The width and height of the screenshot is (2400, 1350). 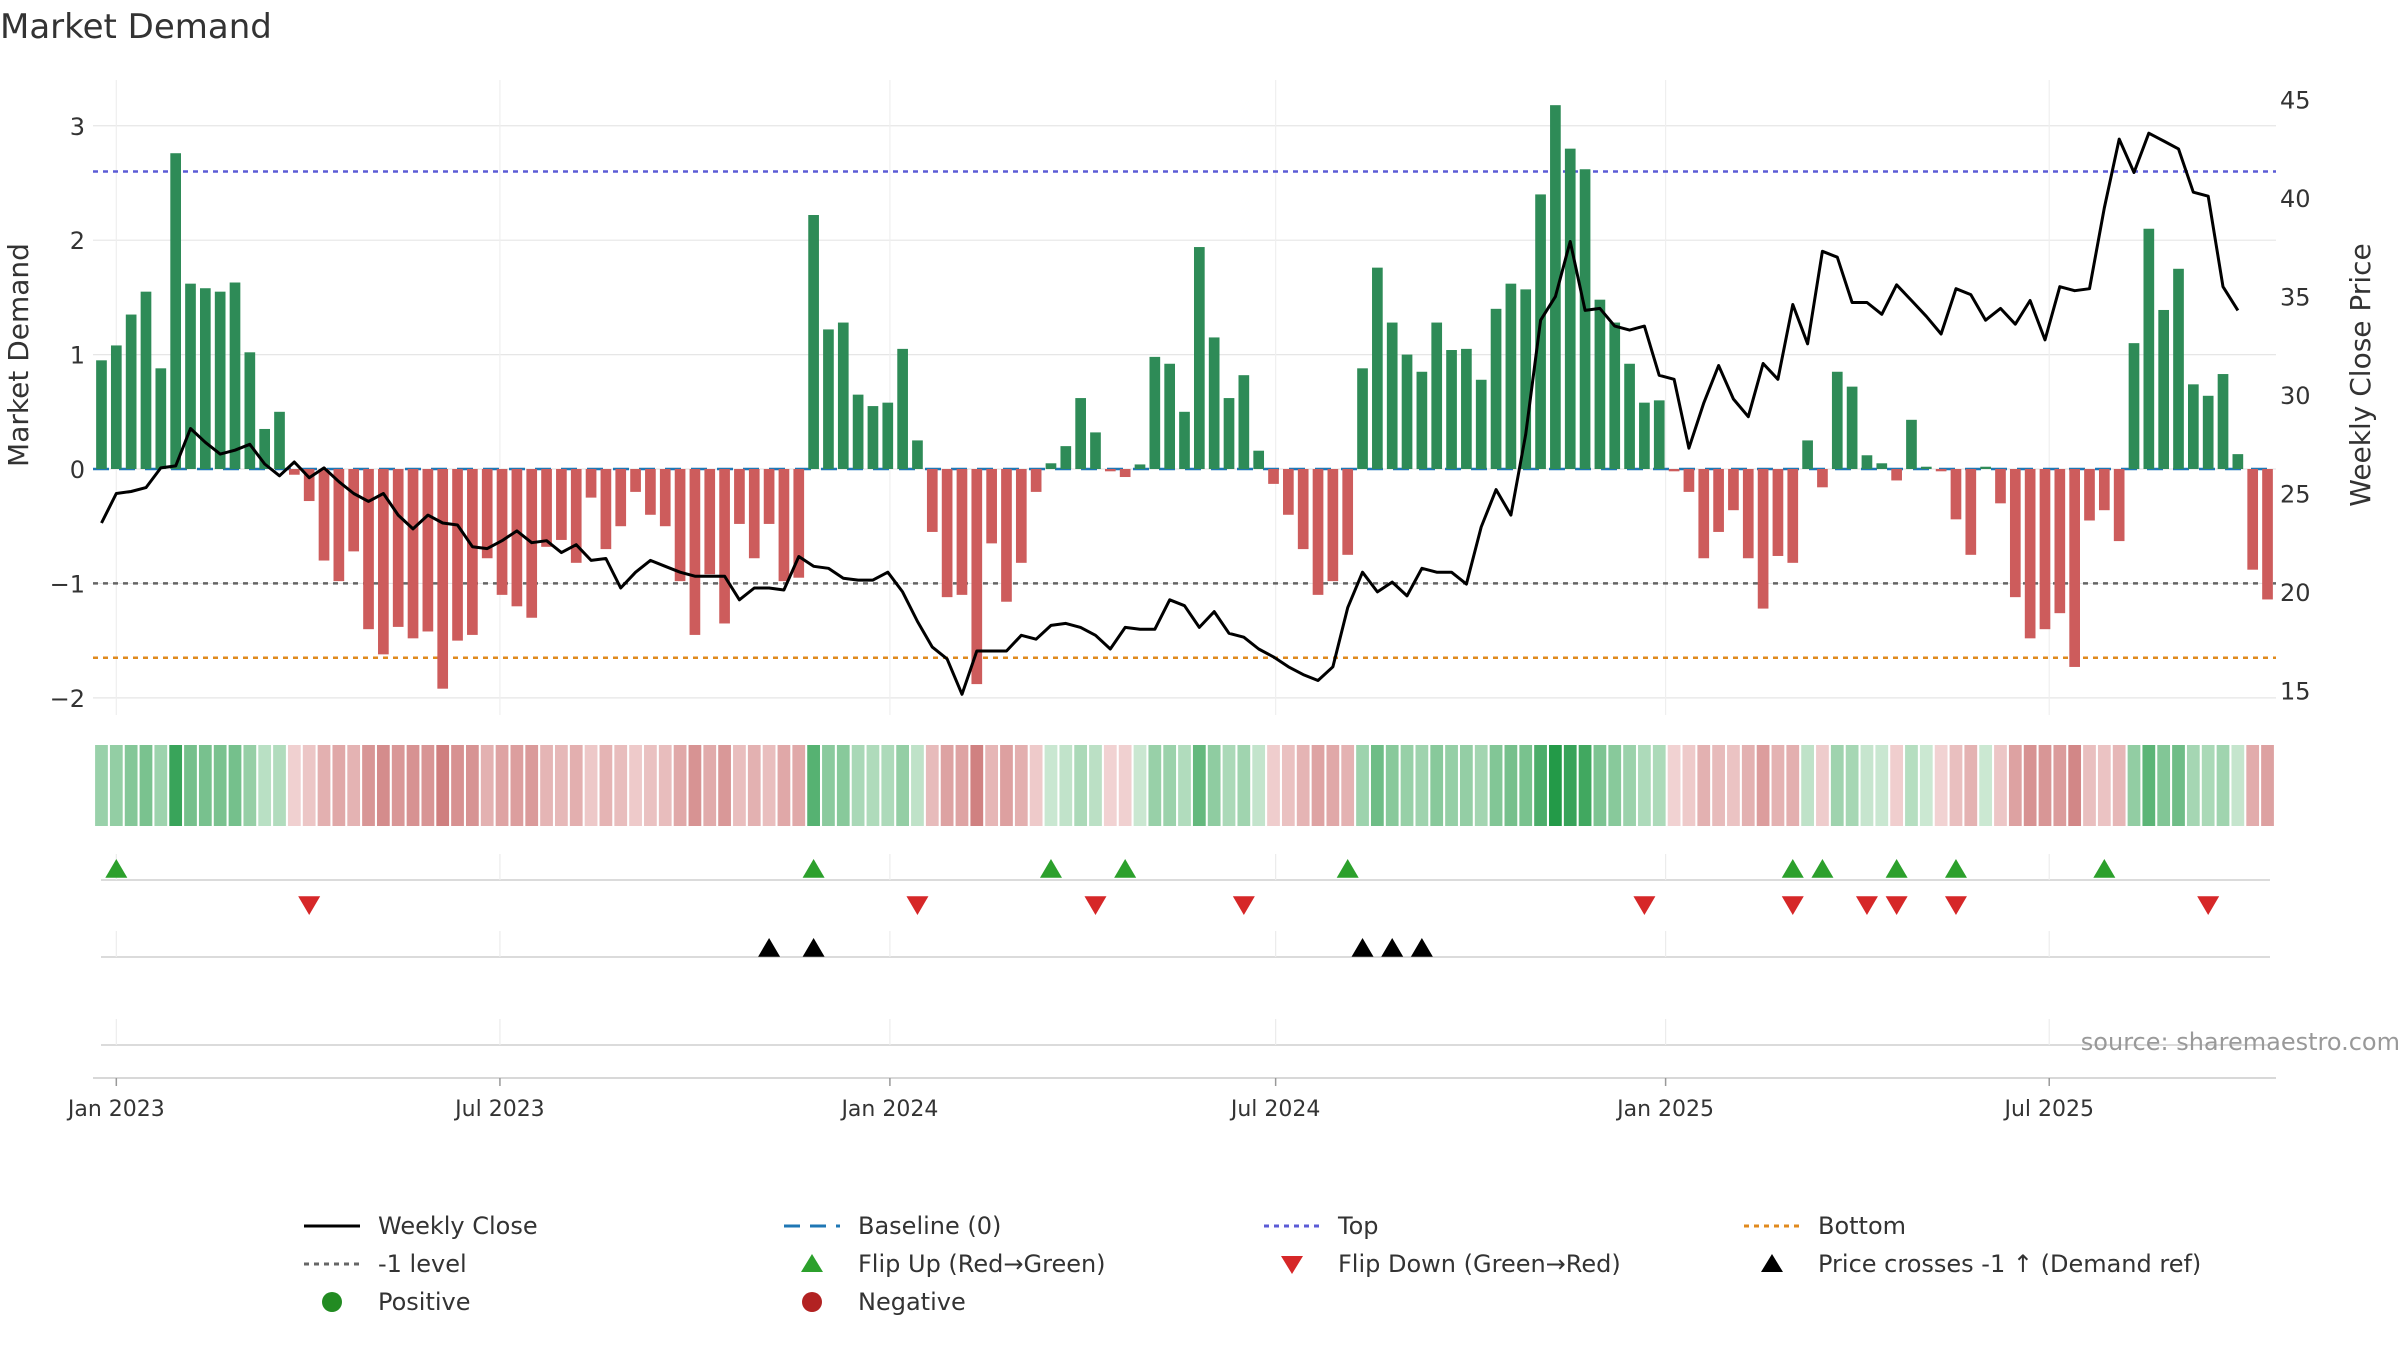 I want to click on legend-label: -1 level, so click(x=422, y=1264).